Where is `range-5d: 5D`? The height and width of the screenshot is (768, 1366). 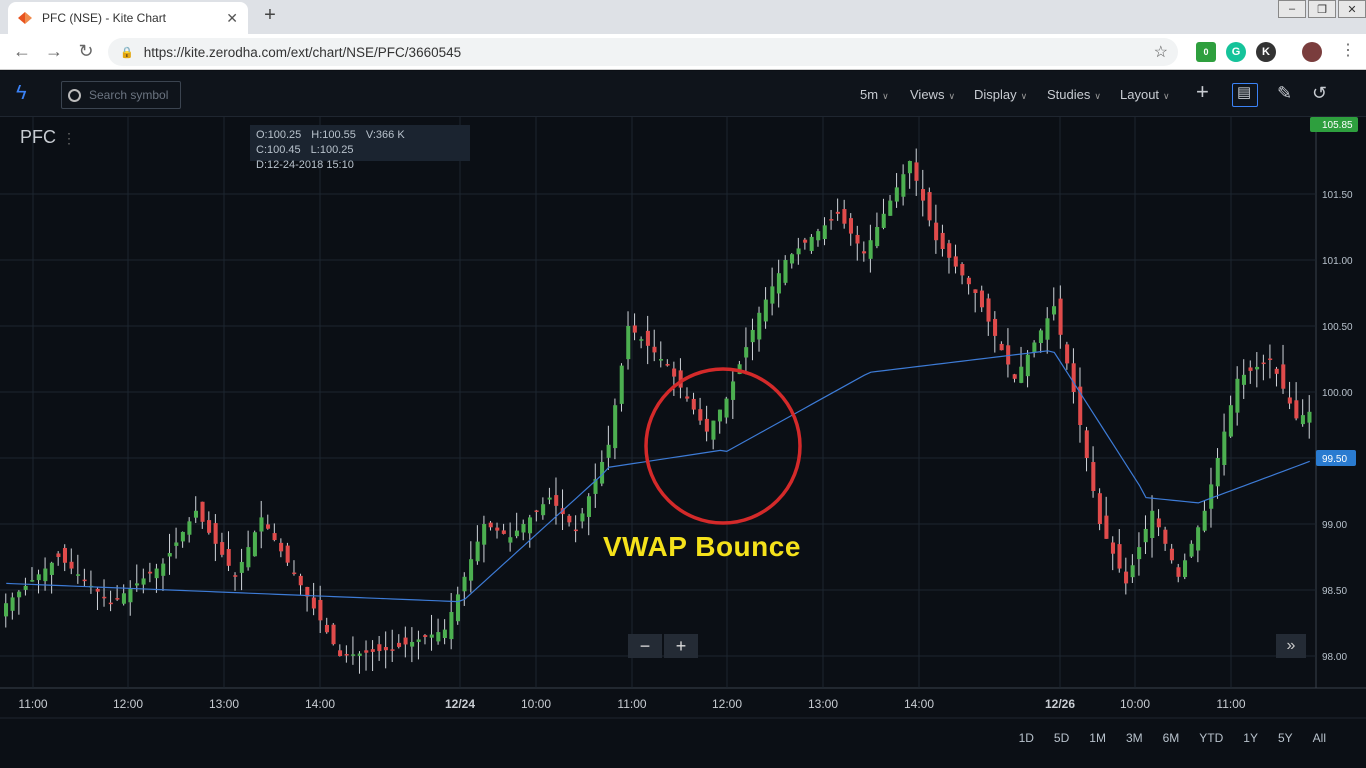
range-5d: 5D is located at coordinates (1061, 738).